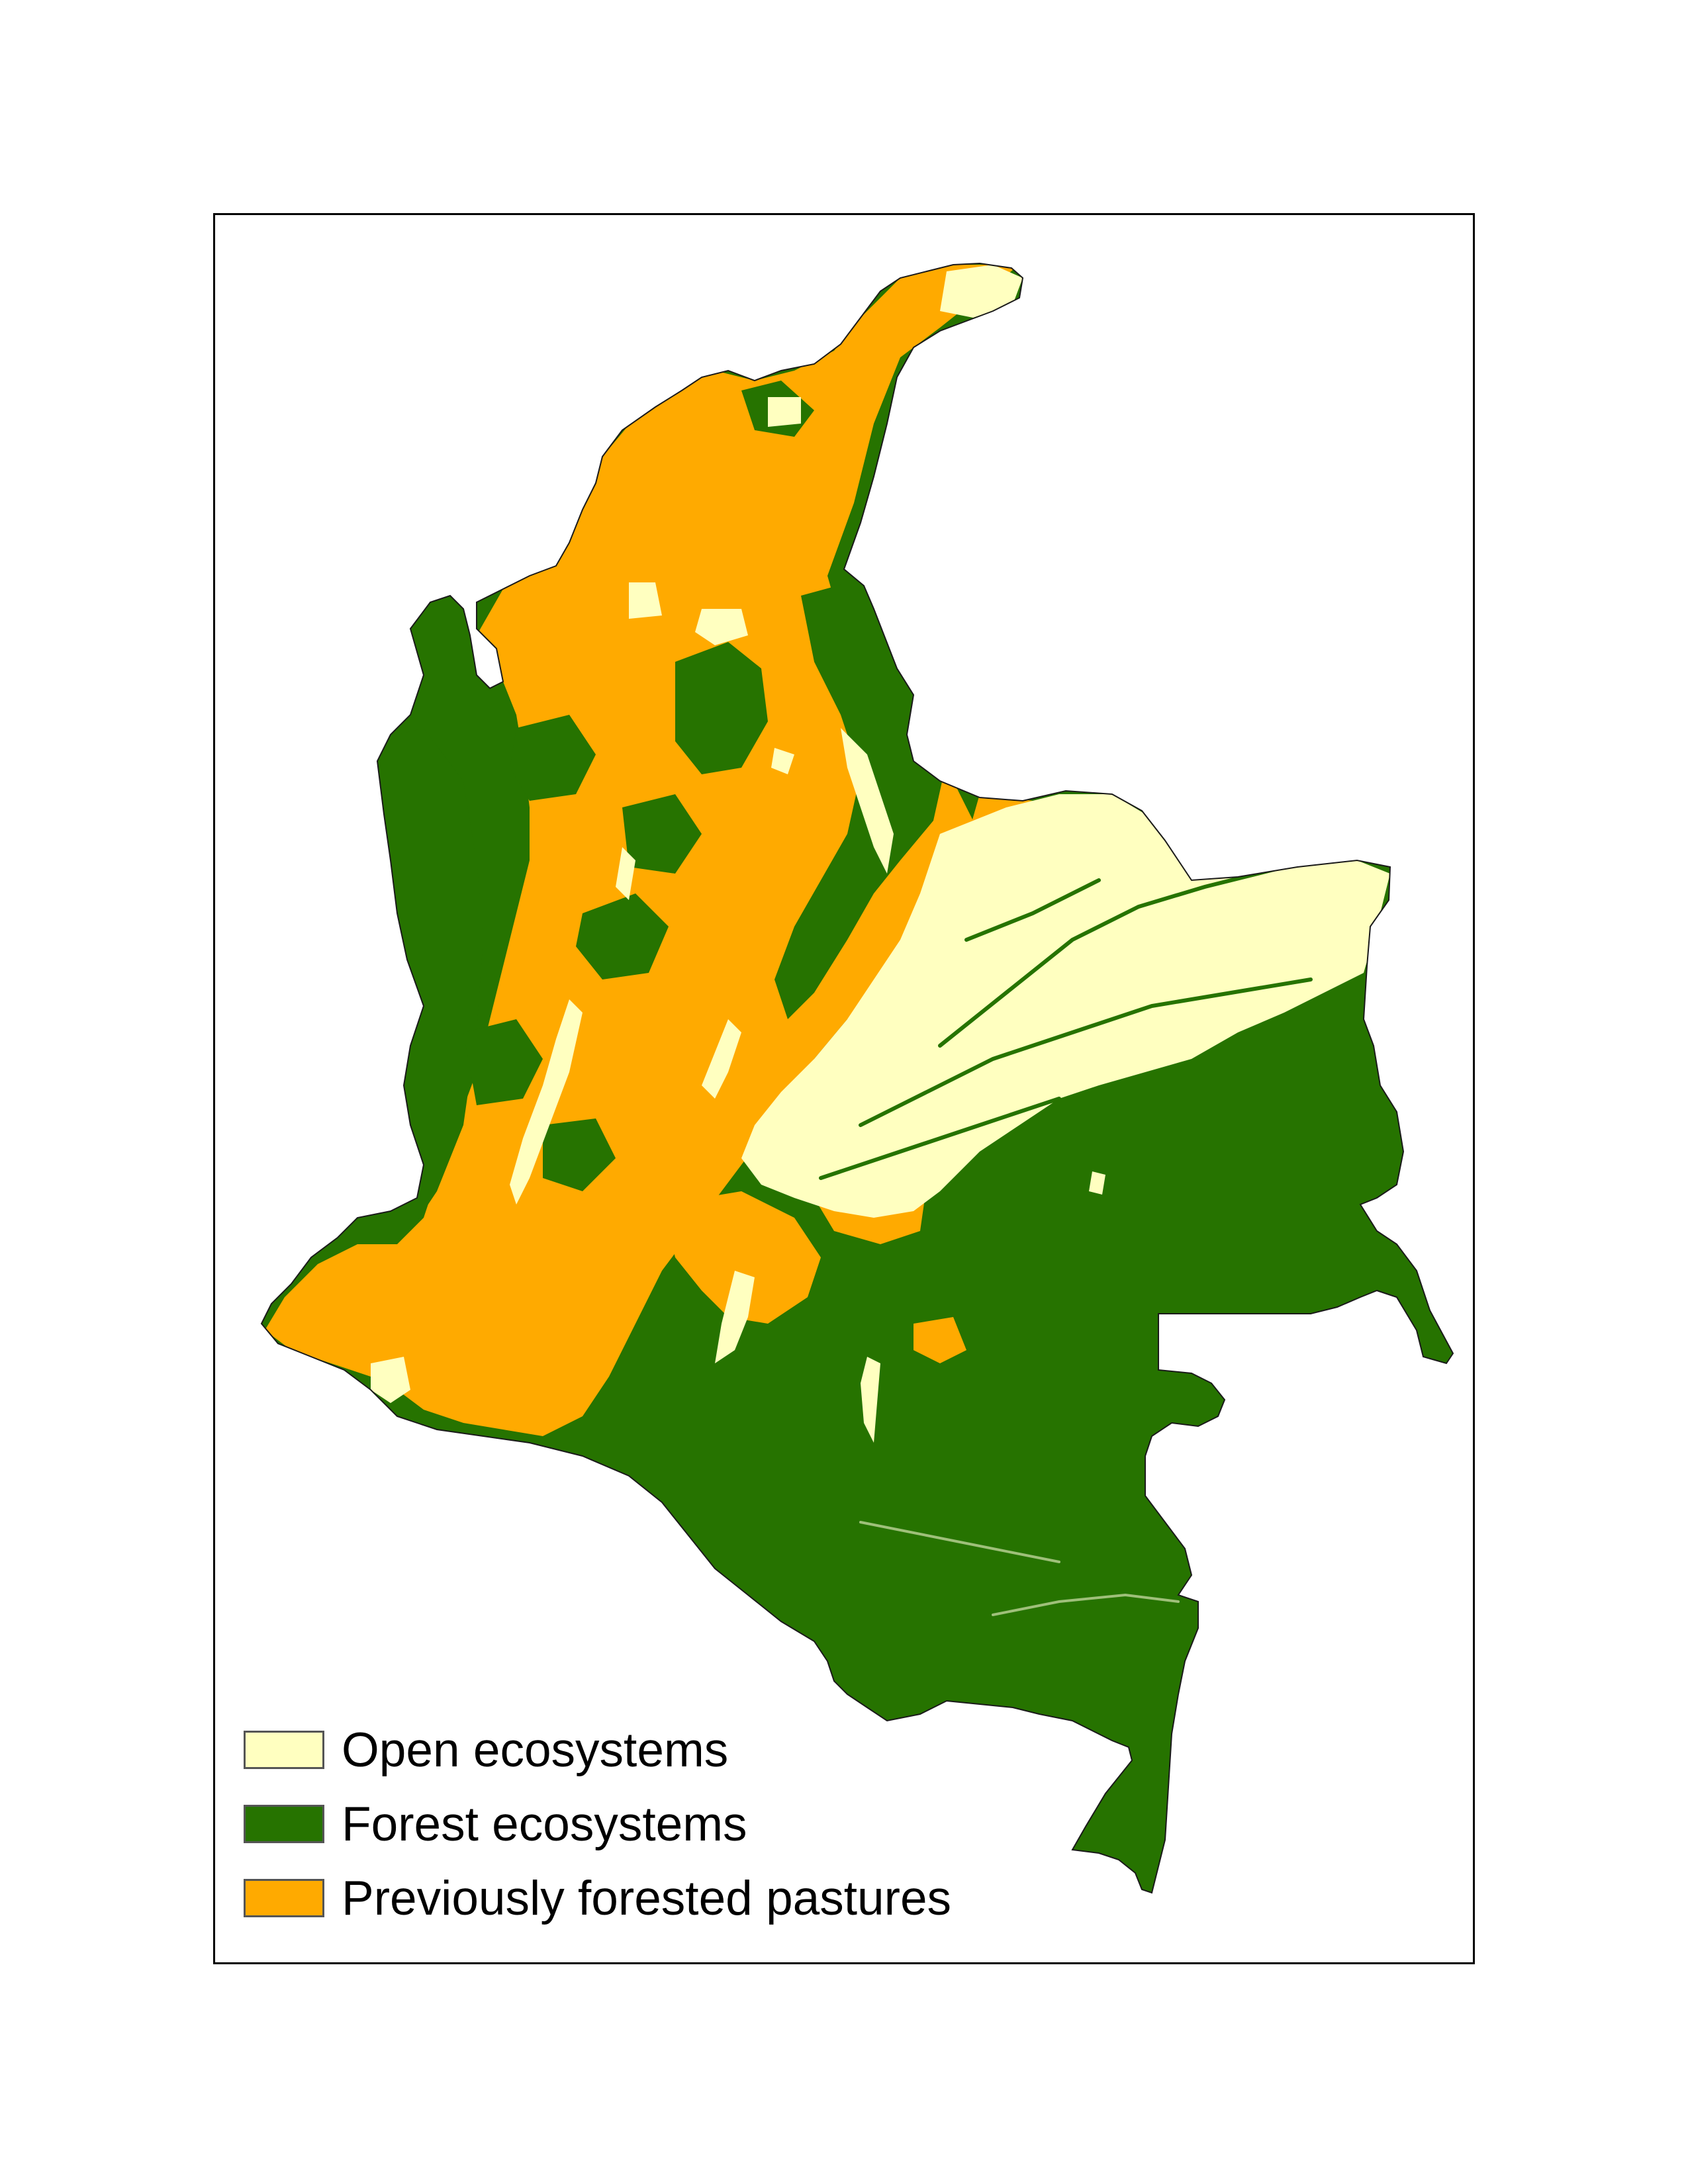 The image size is (1688, 2184). What do you see at coordinates (535, 1750) in the screenshot?
I see `legend-label: Open ecosystems` at bounding box center [535, 1750].